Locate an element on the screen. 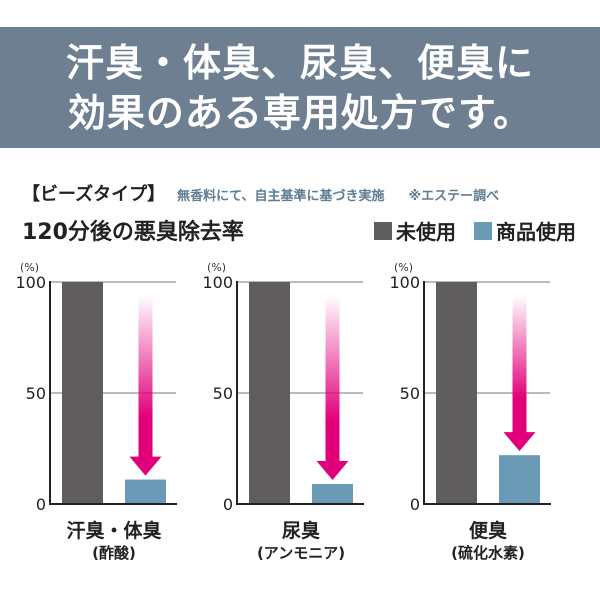  legend: 未使用 商品使用 is located at coordinates (466, 230).